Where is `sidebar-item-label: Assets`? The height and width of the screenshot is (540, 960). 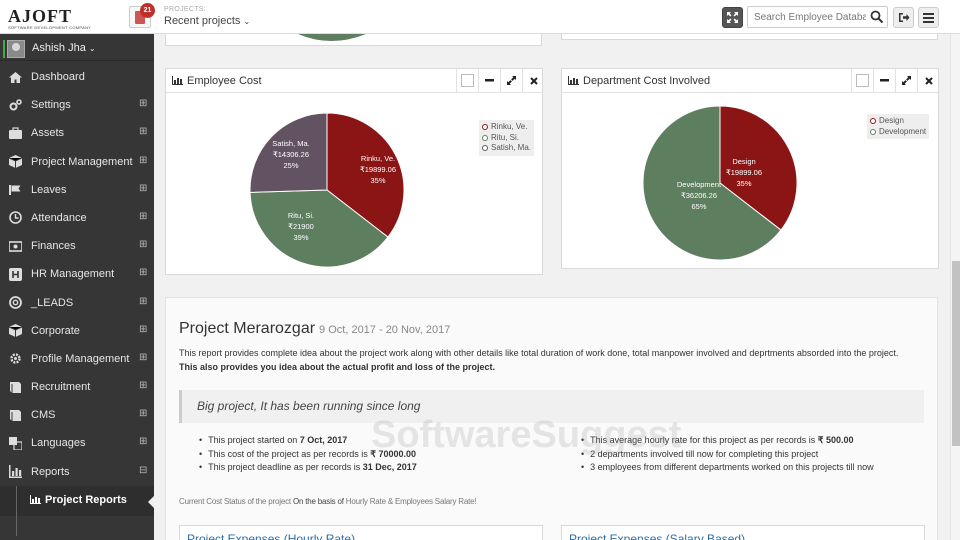 sidebar-item-label: Assets is located at coordinates (48, 133).